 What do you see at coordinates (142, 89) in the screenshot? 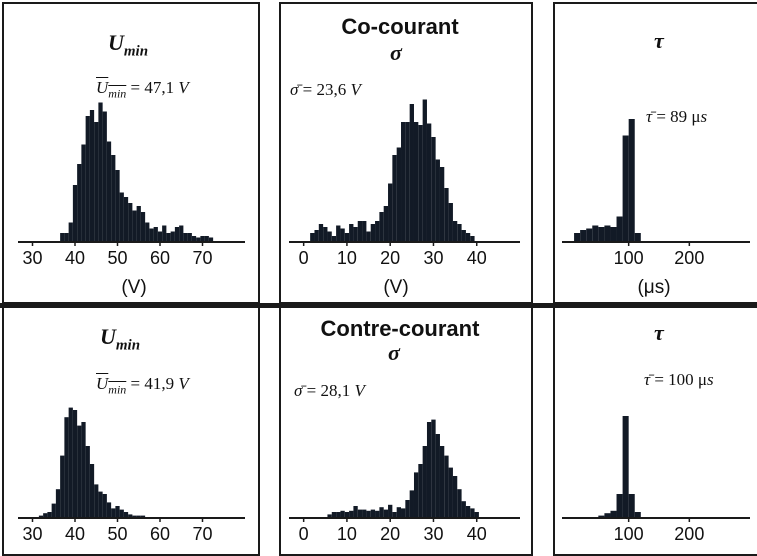
I see `stat-mean-umin-top: Umin = 47,1 V` at bounding box center [142, 89].